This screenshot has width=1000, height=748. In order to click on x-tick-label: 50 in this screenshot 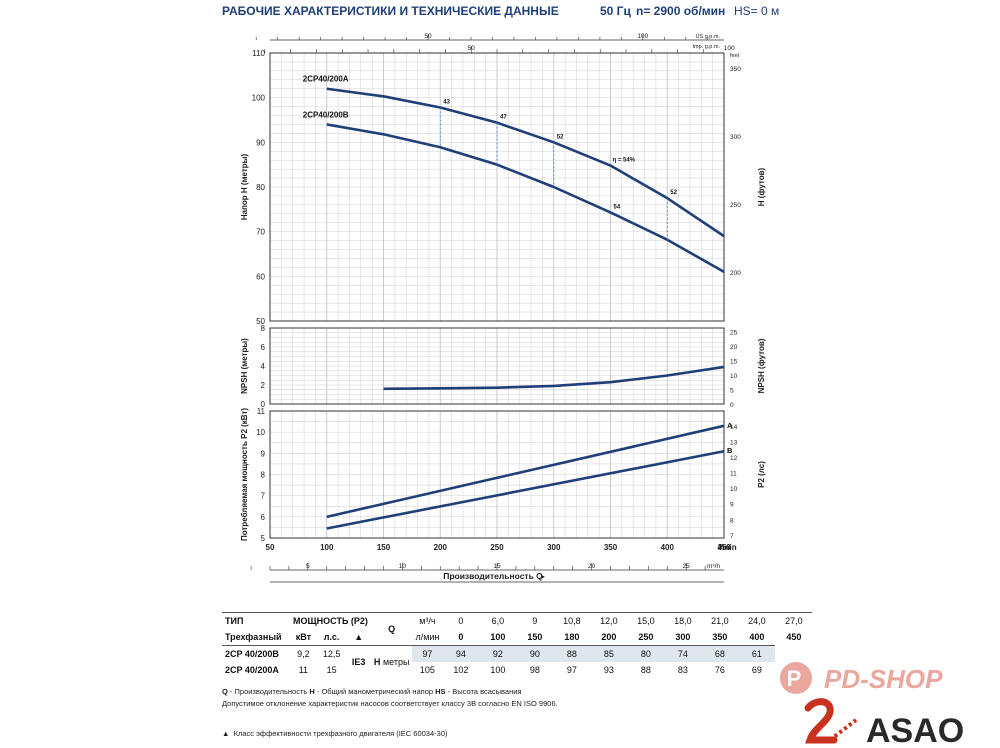, I will do `click(270, 547)`.